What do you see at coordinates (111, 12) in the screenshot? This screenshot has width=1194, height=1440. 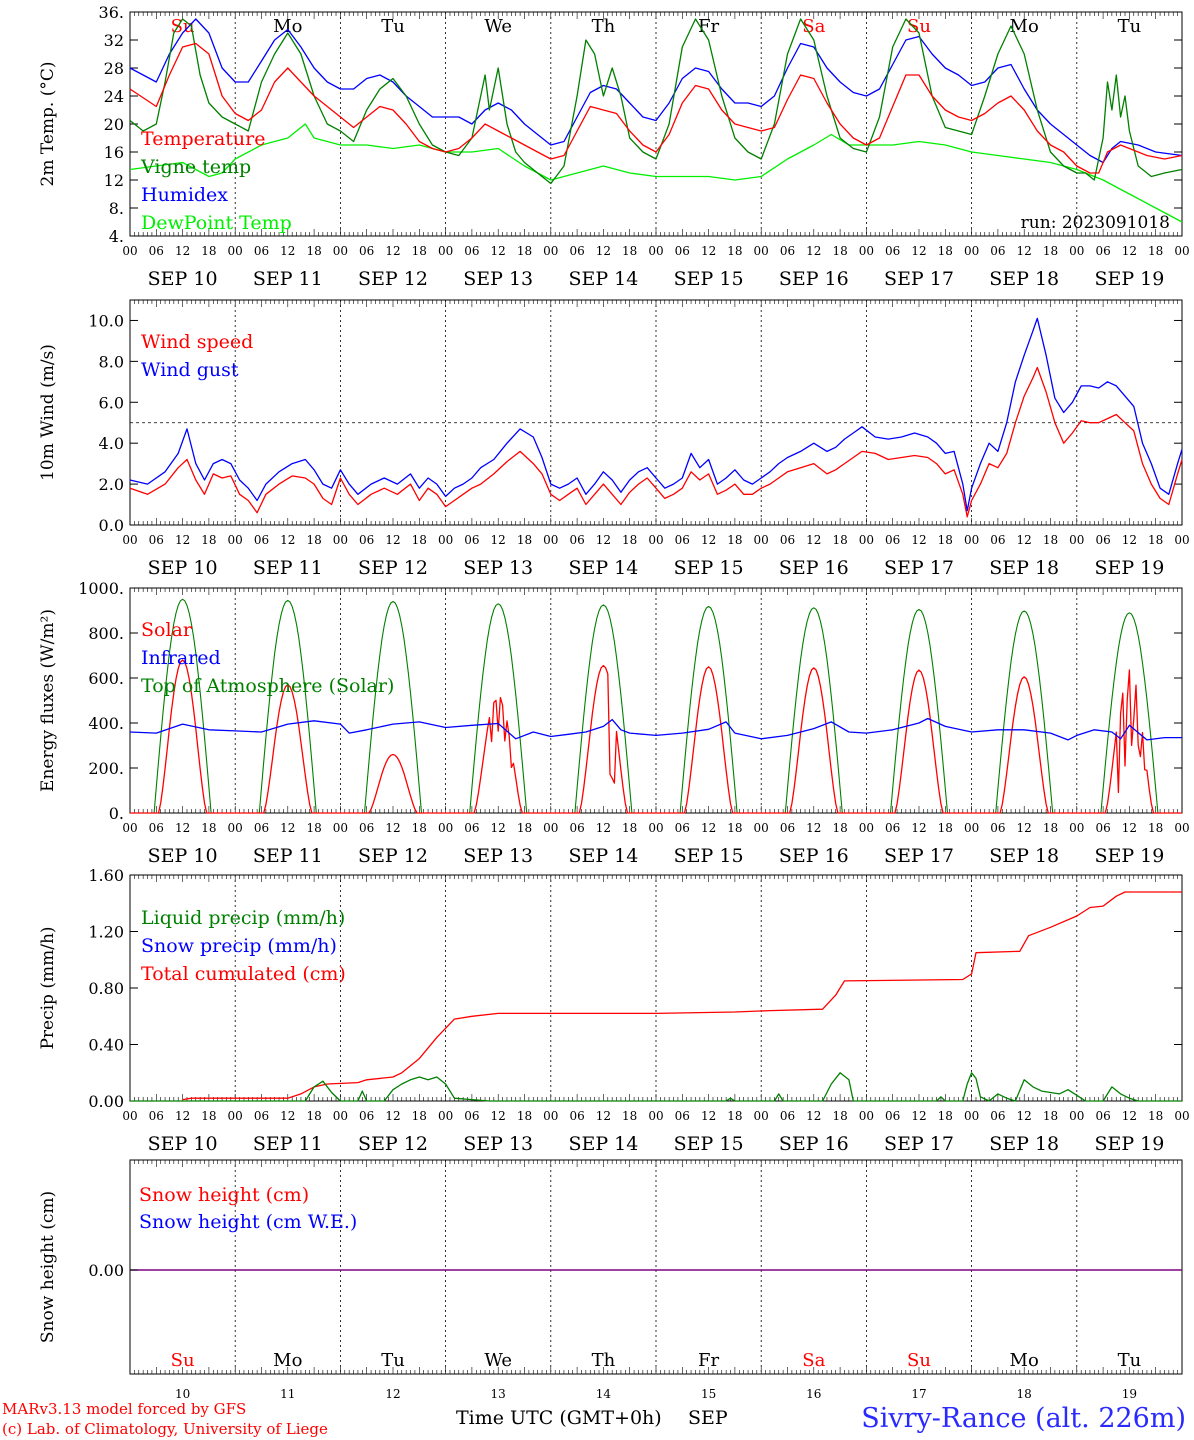 I see `y-tick-label: 36.` at bounding box center [111, 12].